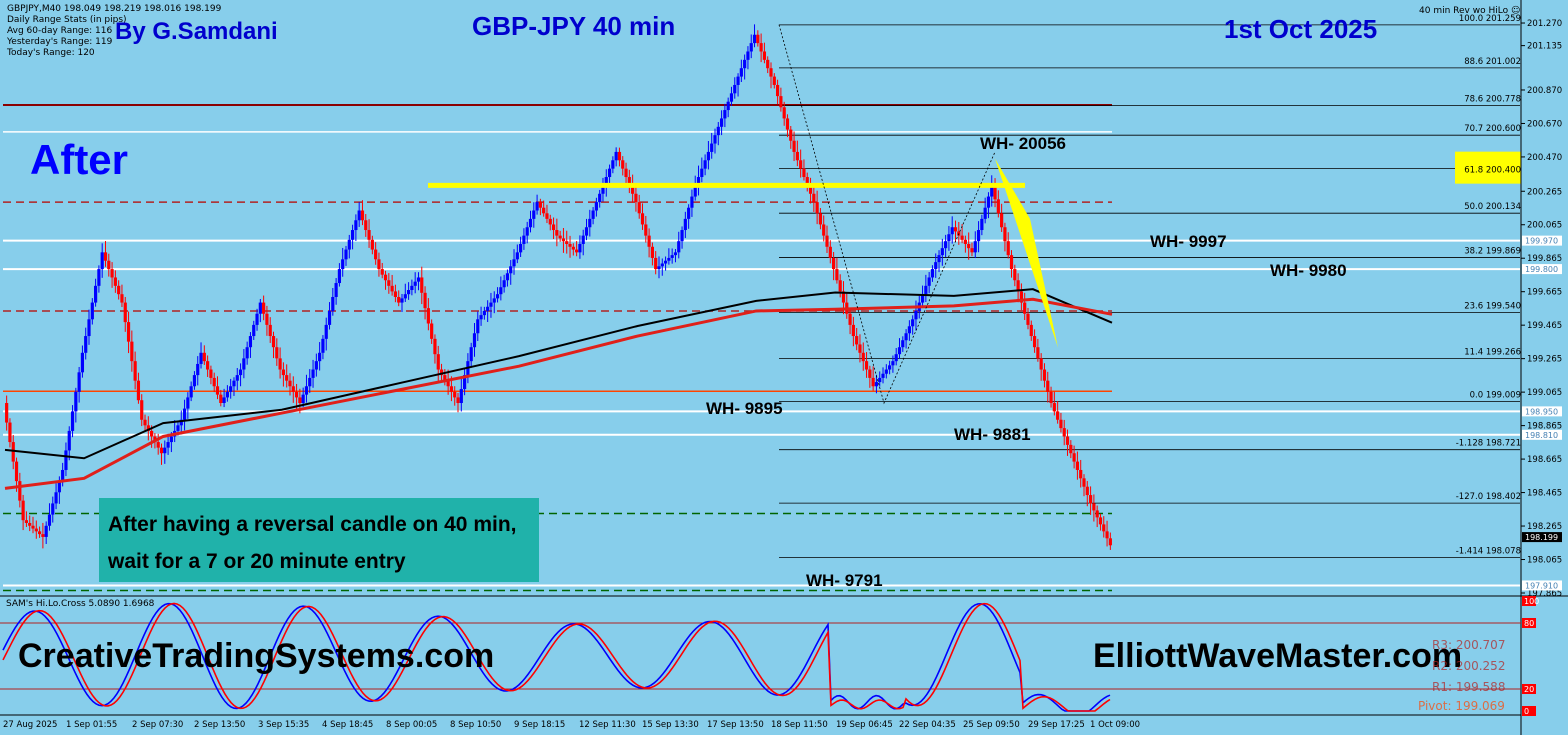 The image size is (1568, 735). Describe the element at coordinates (1492, 252) in the screenshot. I see `fib-label-6: 38.2 199.869` at that location.